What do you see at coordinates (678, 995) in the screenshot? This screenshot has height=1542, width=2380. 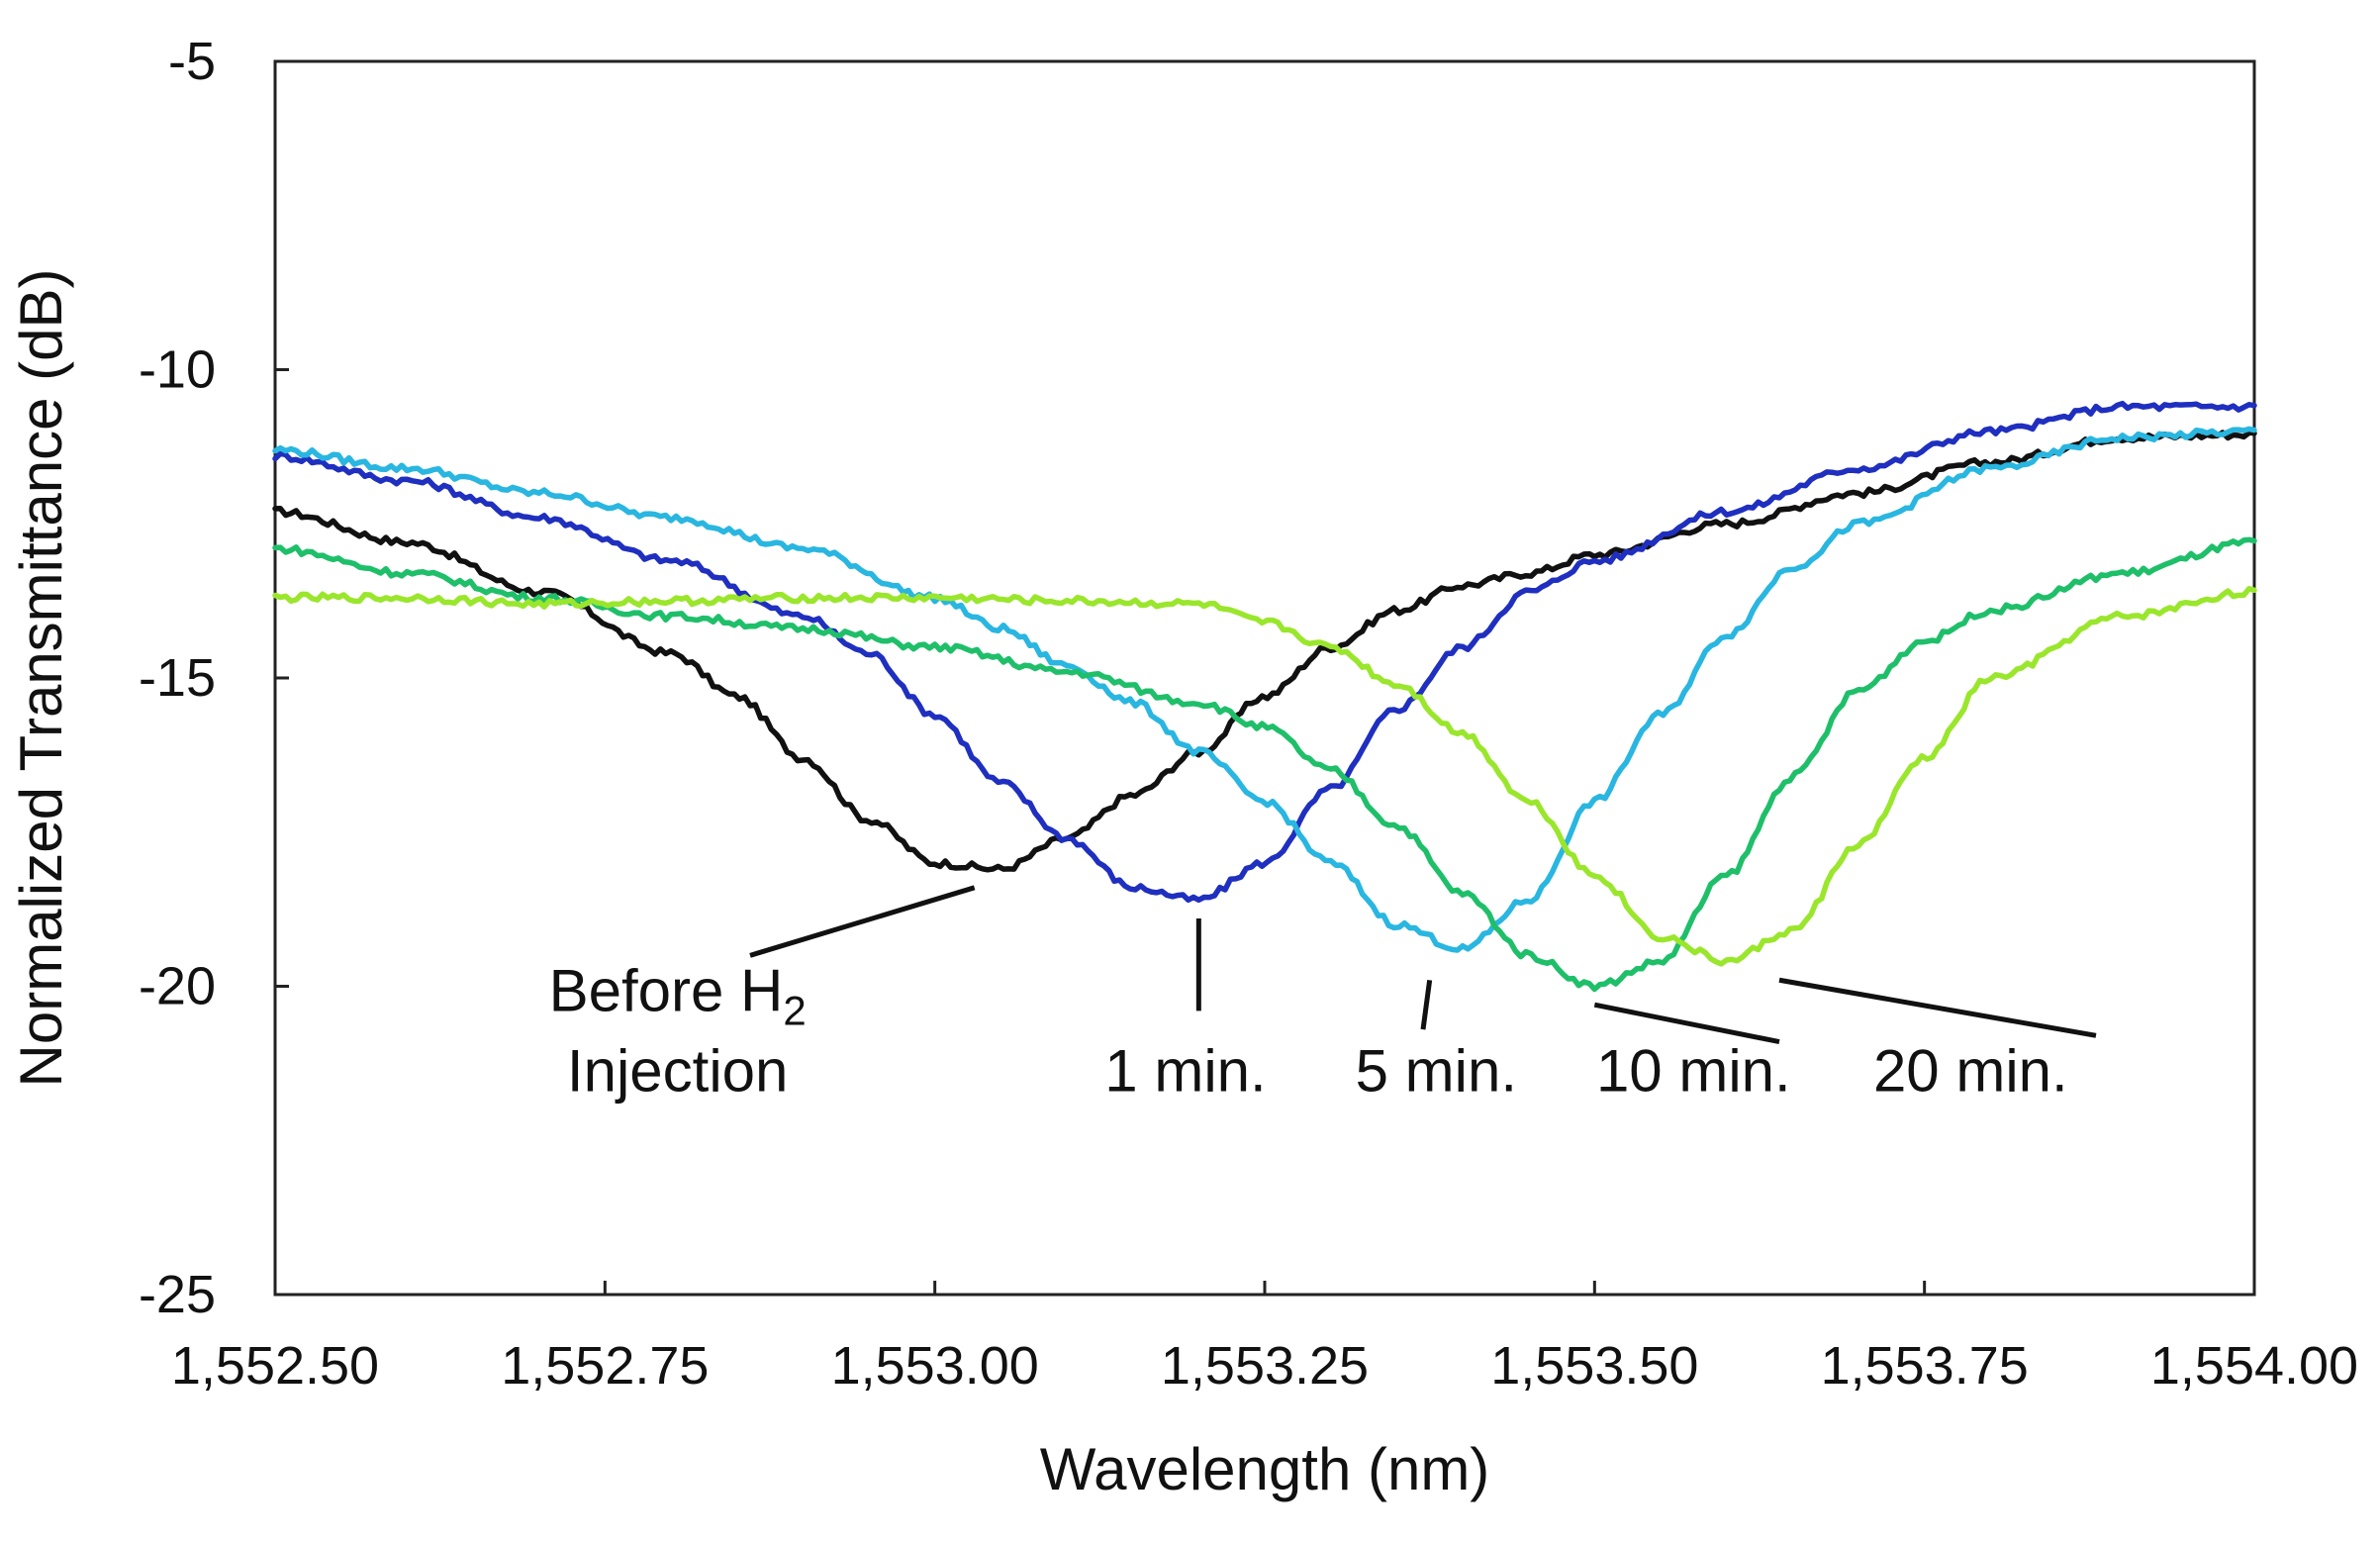 I see `annotation-before-h2-line1: Before H2` at bounding box center [678, 995].